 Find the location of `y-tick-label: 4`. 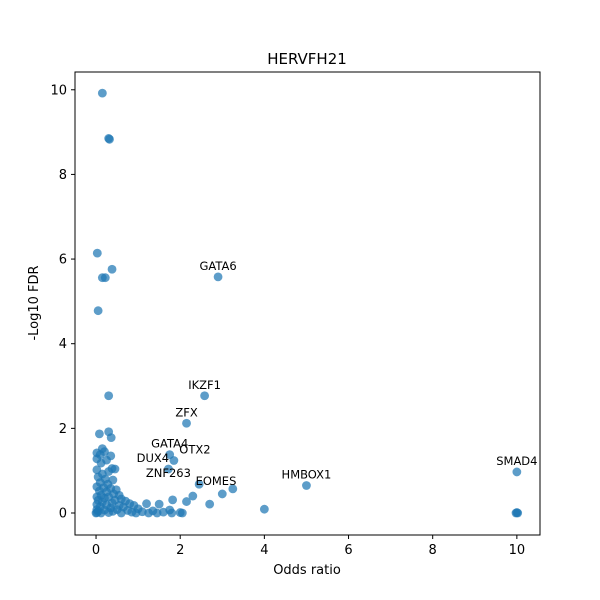

y-tick-label: 4 is located at coordinates (63, 344).